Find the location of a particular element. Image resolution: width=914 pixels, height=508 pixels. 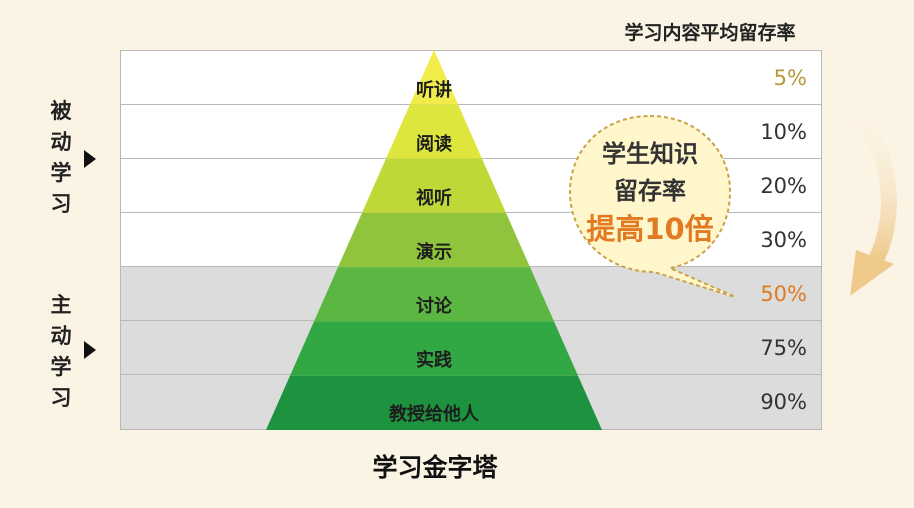

level-label-practice: 实践 is located at coordinates (434, 360).